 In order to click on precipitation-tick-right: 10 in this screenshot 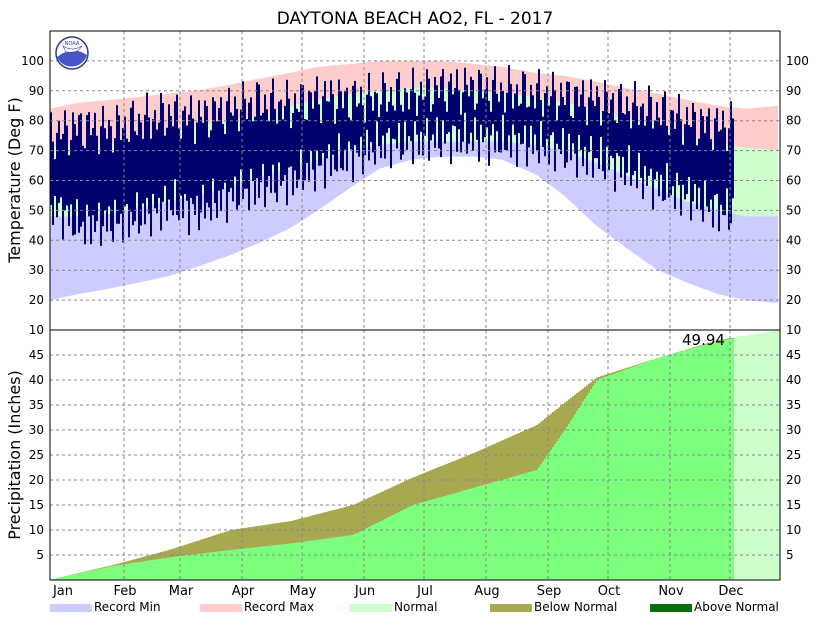, I will do `click(793, 530)`.